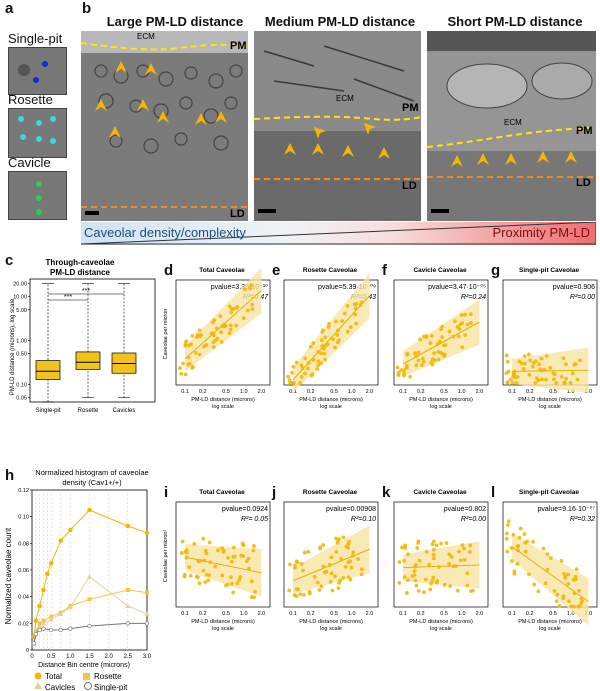 This screenshot has width=600, height=691. I want to click on scatter-xtick-0-1-0: 0.1, so click(293, 392).